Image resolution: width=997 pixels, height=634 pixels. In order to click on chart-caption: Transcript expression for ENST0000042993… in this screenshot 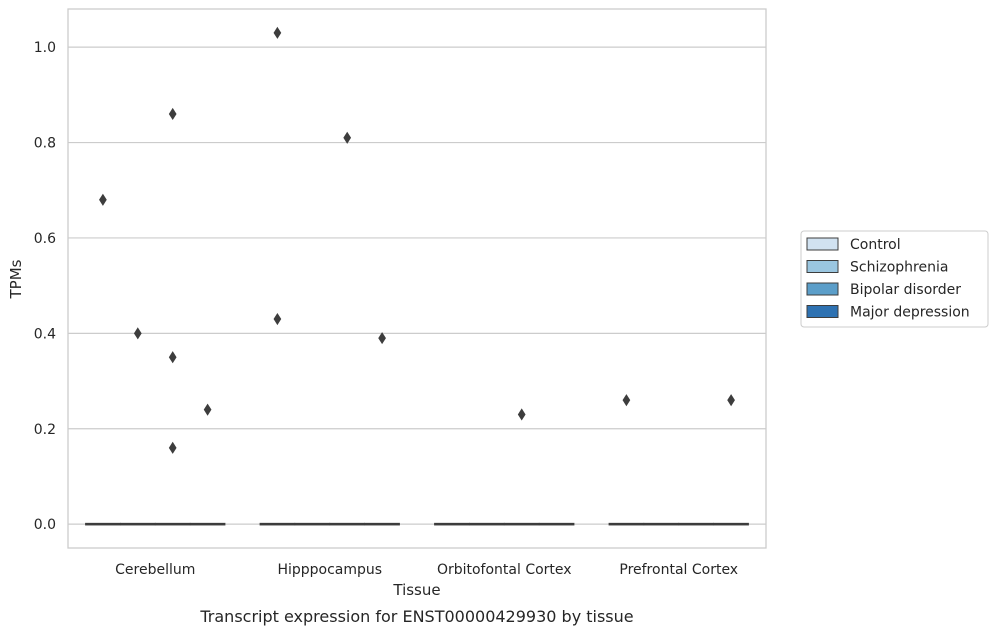, I will do `click(416, 616)`.